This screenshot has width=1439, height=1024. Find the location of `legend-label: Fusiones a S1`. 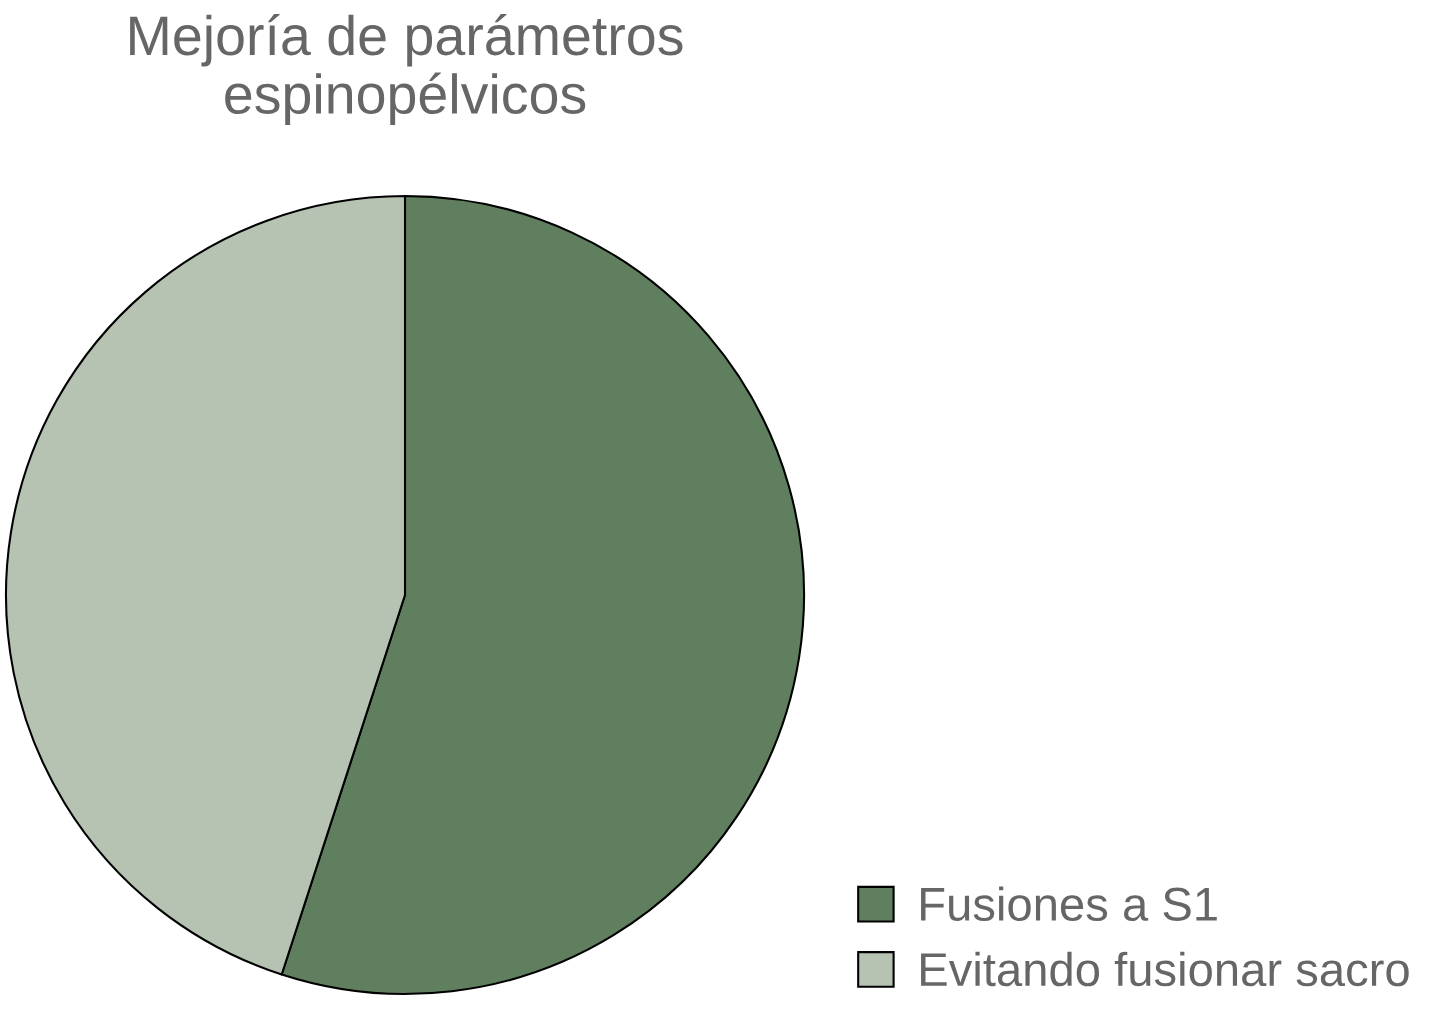

legend-label: Fusiones a S1 is located at coordinates (1069, 904).